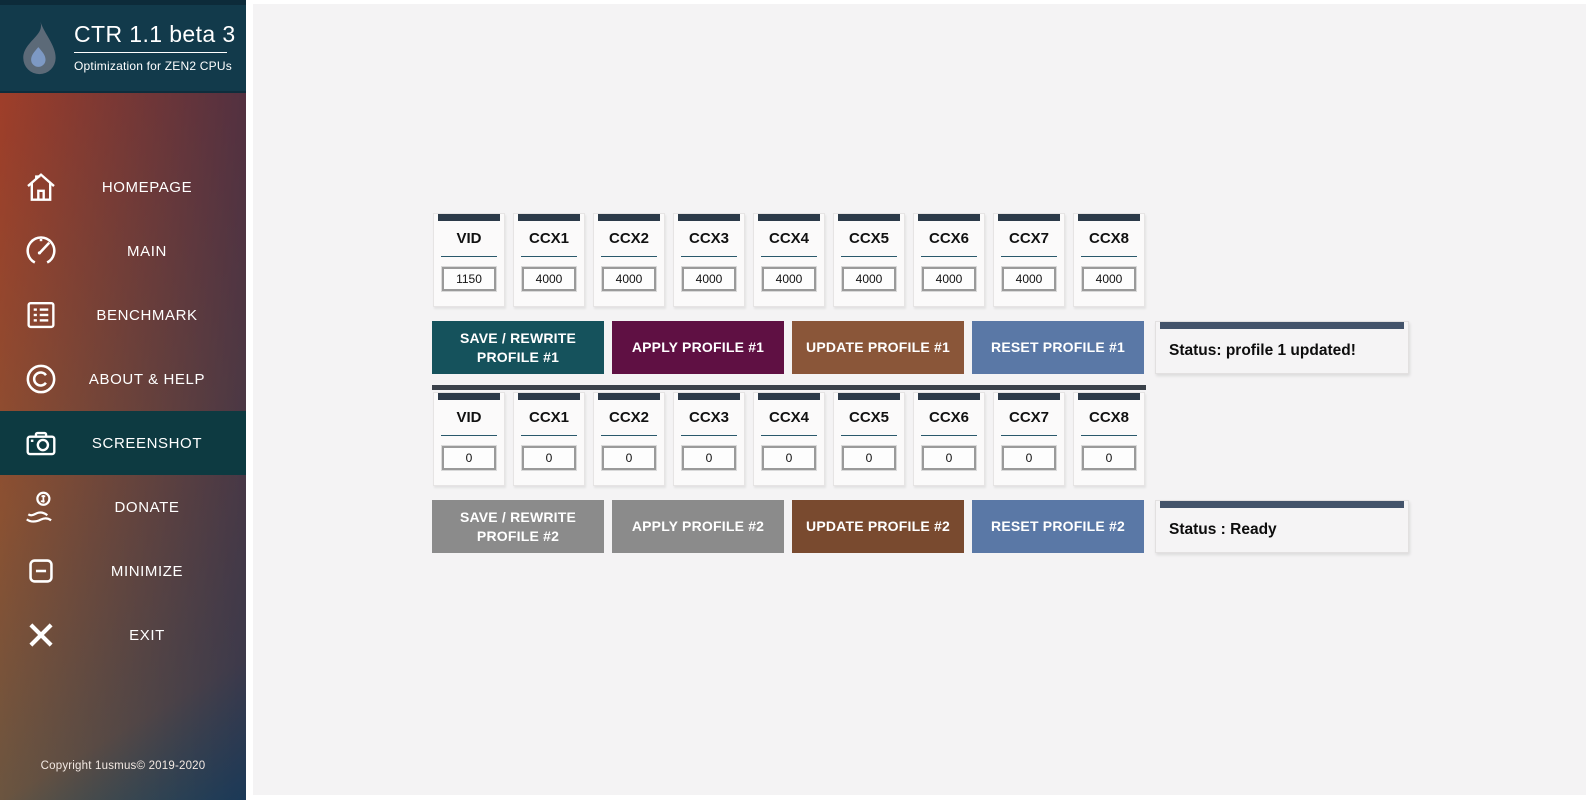 This screenshot has height=800, width=1586. What do you see at coordinates (949, 279) in the screenshot?
I see `profile1-ccx6-input` at bounding box center [949, 279].